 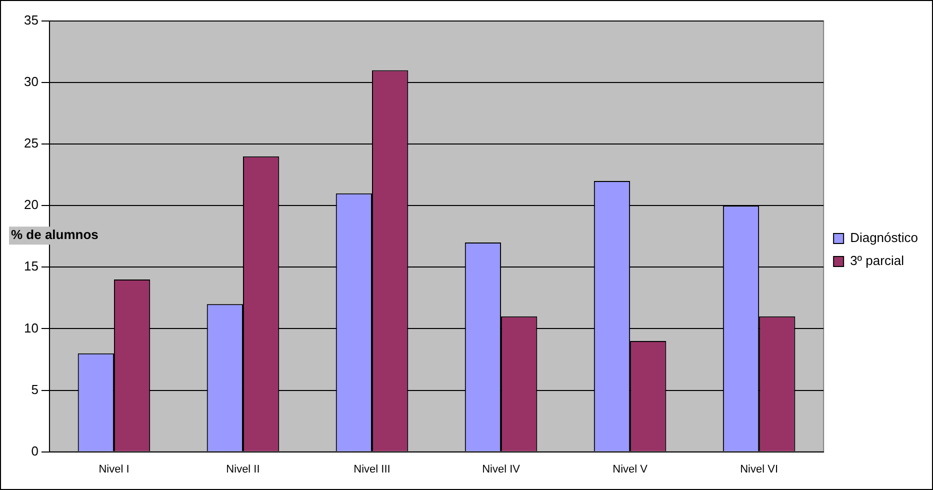 What do you see at coordinates (31, 204) in the screenshot?
I see `y-tick-label: 20` at bounding box center [31, 204].